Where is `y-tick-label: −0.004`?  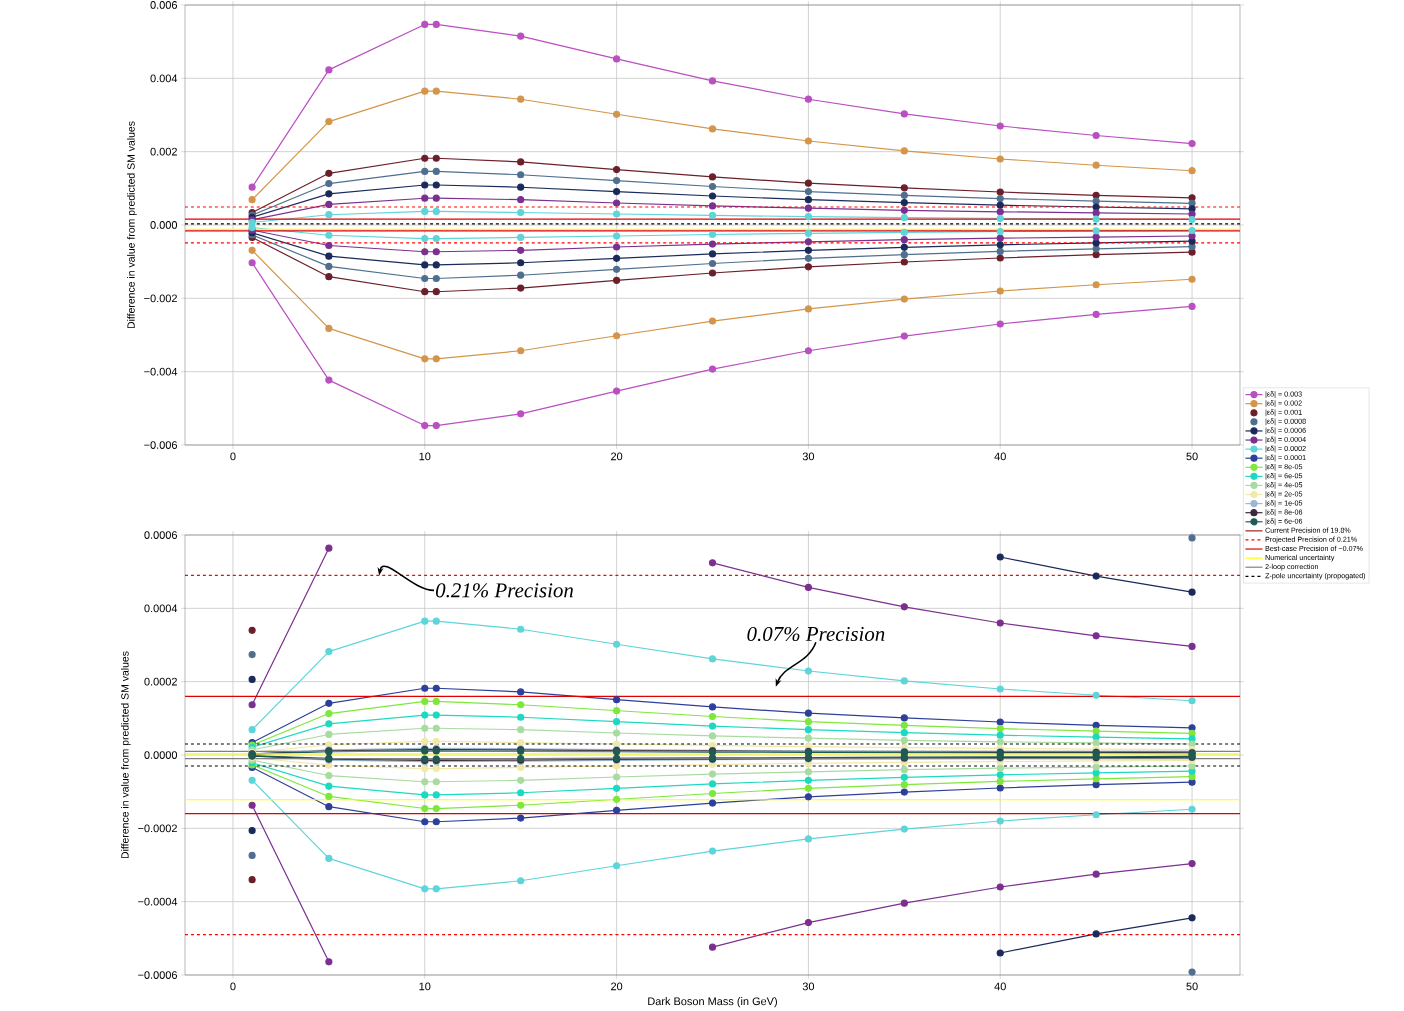
y-tick-label: −0.004 is located at coordinates (161, 371).